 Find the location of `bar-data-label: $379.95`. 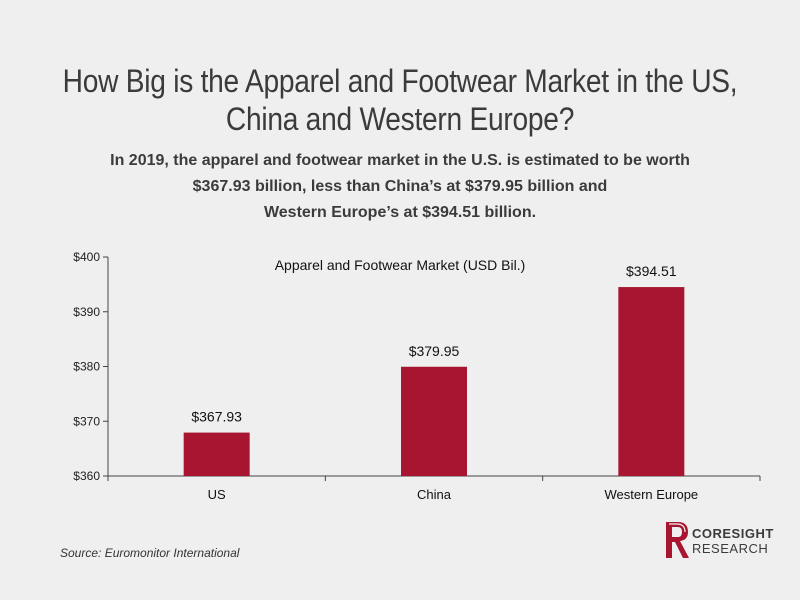

bar-data-label: $379.95 is located at coordinates (434, 351).